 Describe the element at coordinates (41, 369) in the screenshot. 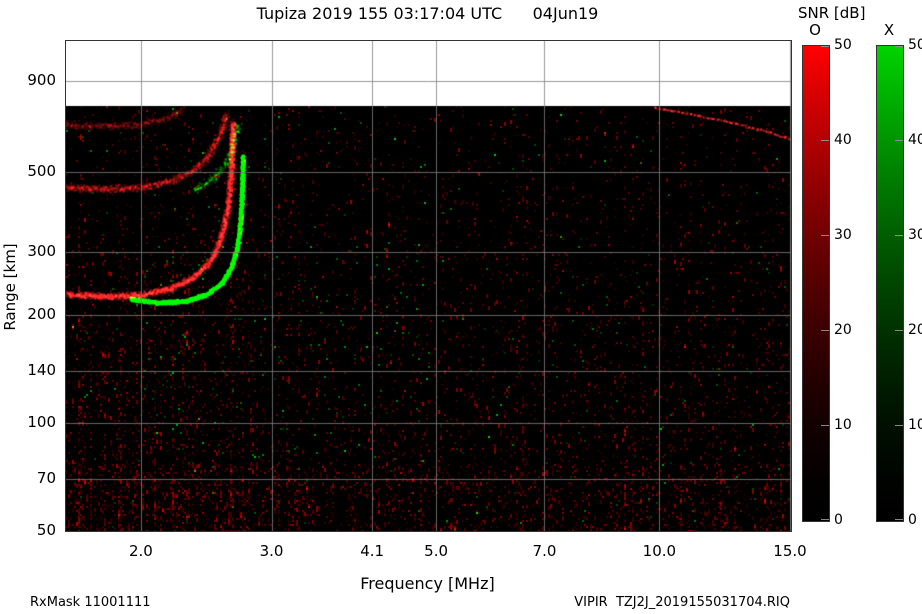

I see `y-tick-label: 140` at that location.